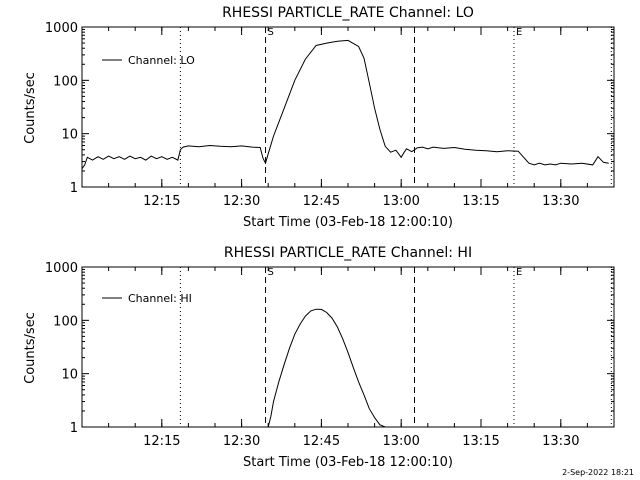 The image size is (640, 480). What do you see at coordinates (160, 298) in the screenshot?
I see `hi-legend-label: Channel: HI` at bounding box center [160, 298].